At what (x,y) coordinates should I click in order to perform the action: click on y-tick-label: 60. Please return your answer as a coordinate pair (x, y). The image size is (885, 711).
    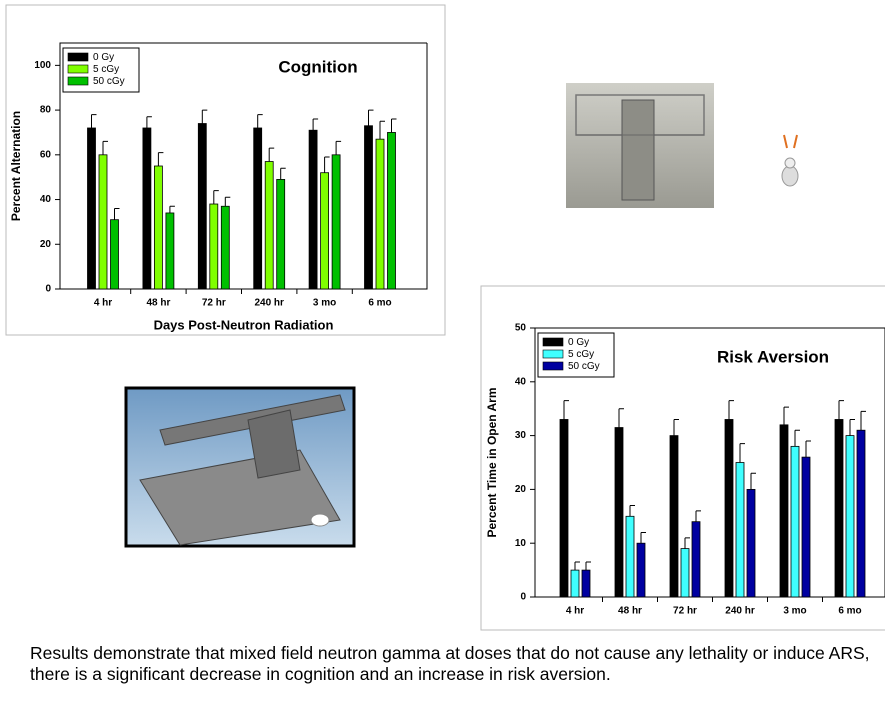
    Looking at the image, I should click on (46, 154).